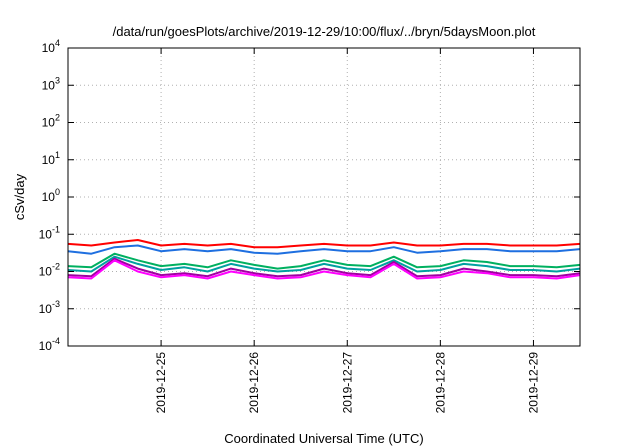  I want to click on y-tick-label: 10⁻², so click(49, 270).